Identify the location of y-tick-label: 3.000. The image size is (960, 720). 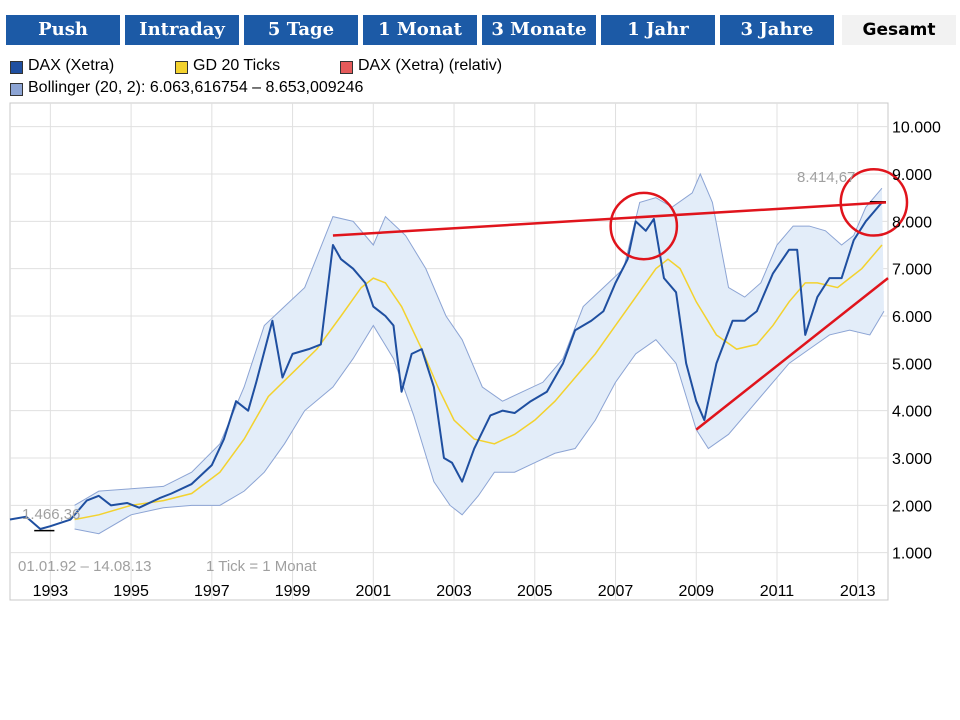
(912, 459).